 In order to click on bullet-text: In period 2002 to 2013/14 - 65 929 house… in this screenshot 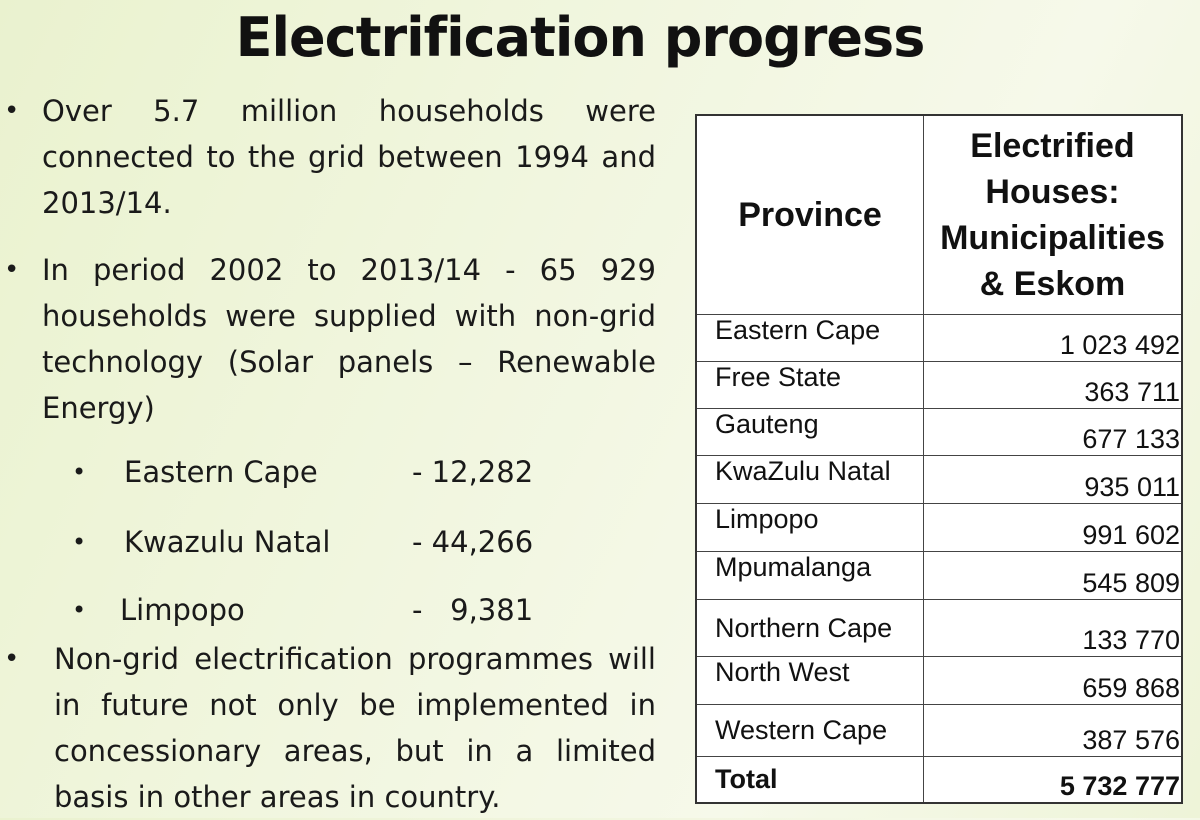, I will do `click(349, 339)`.